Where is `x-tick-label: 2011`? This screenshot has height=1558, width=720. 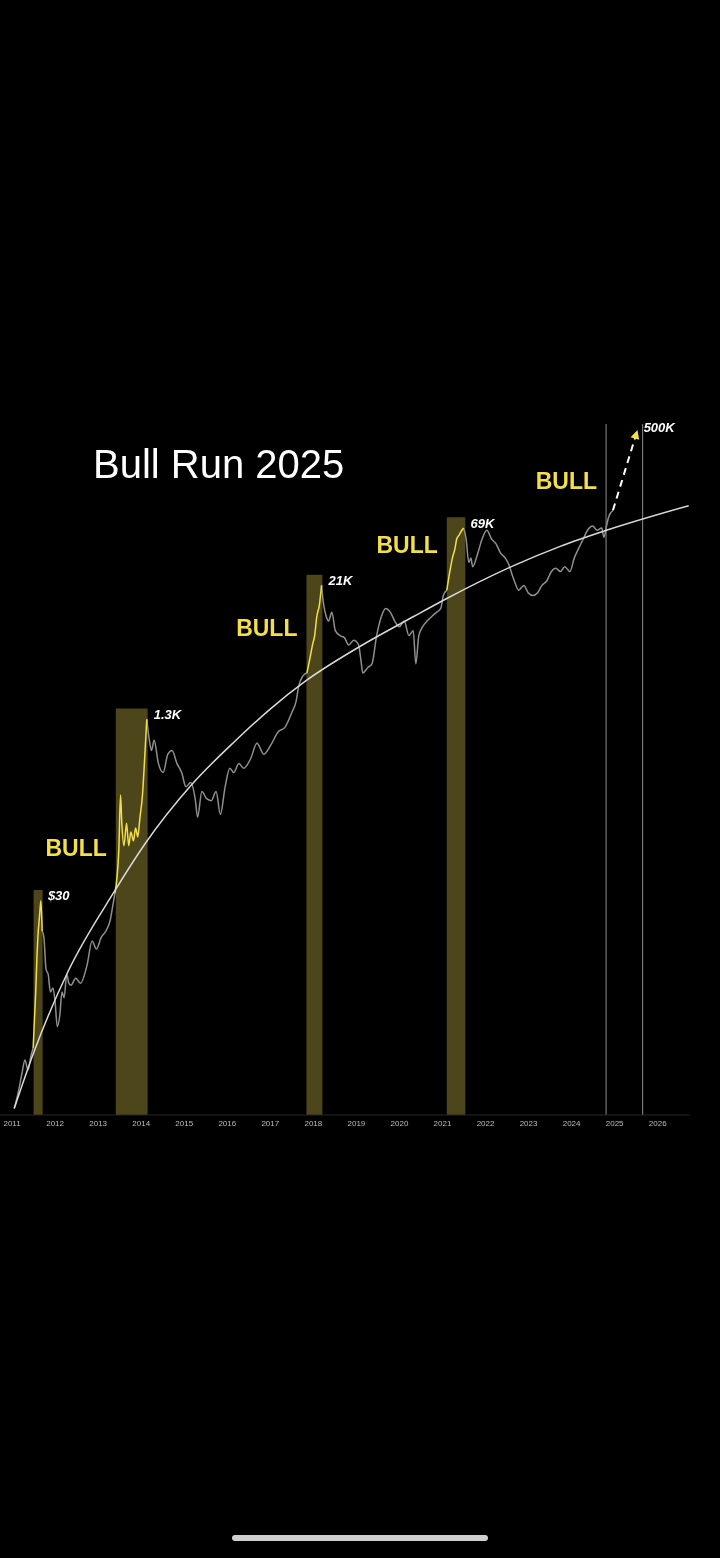
x-tick-label: 2011 is located at coordinates (12, 1123).